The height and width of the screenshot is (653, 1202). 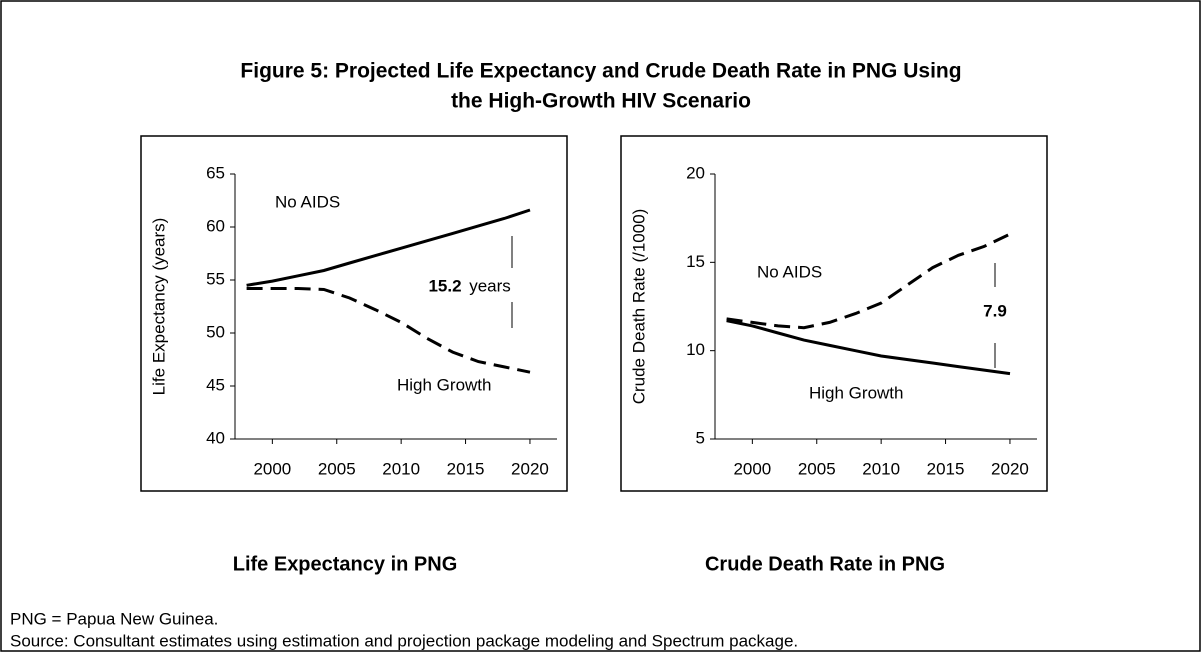 I want to click on y-tick-label: 55, so click(x=215, y=278).